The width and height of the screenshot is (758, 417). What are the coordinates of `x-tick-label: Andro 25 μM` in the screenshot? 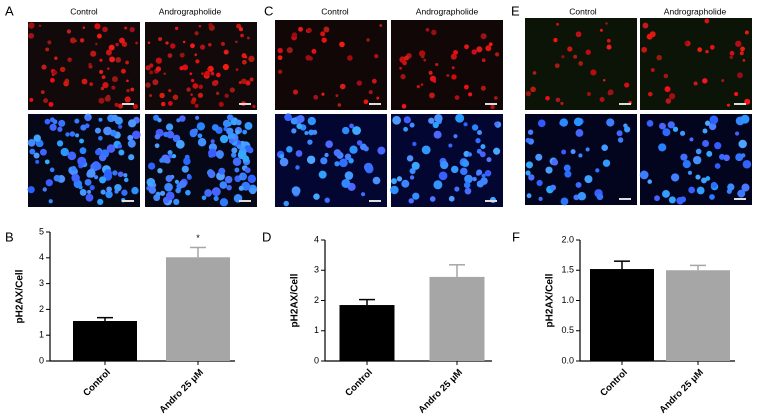 It's located at (681, 391).